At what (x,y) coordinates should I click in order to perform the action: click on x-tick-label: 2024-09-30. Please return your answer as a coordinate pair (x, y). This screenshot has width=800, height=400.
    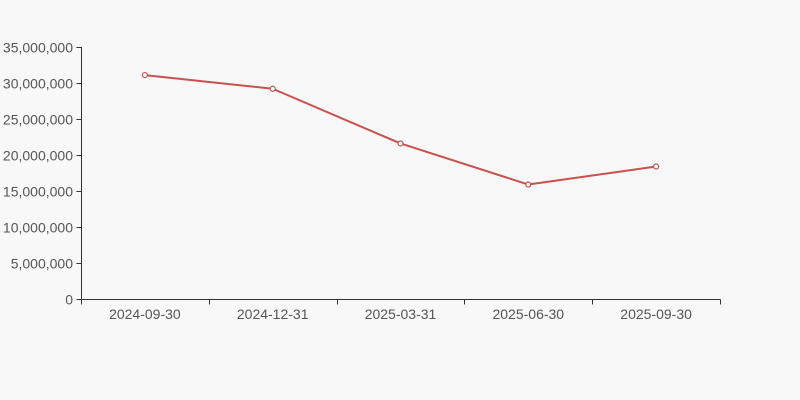
    Looking at the image, I should click on (145, 314).